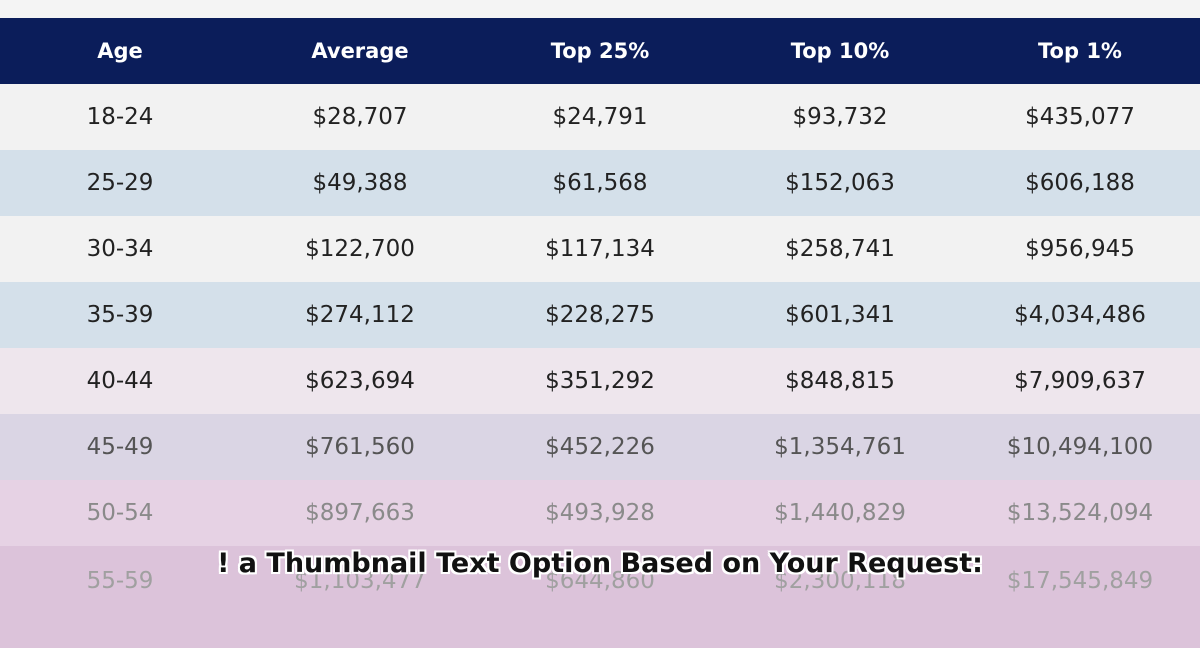  Describe the element at coordinates (120, 513) in the screenshot. I see `age-cell: 50-54` at that location.